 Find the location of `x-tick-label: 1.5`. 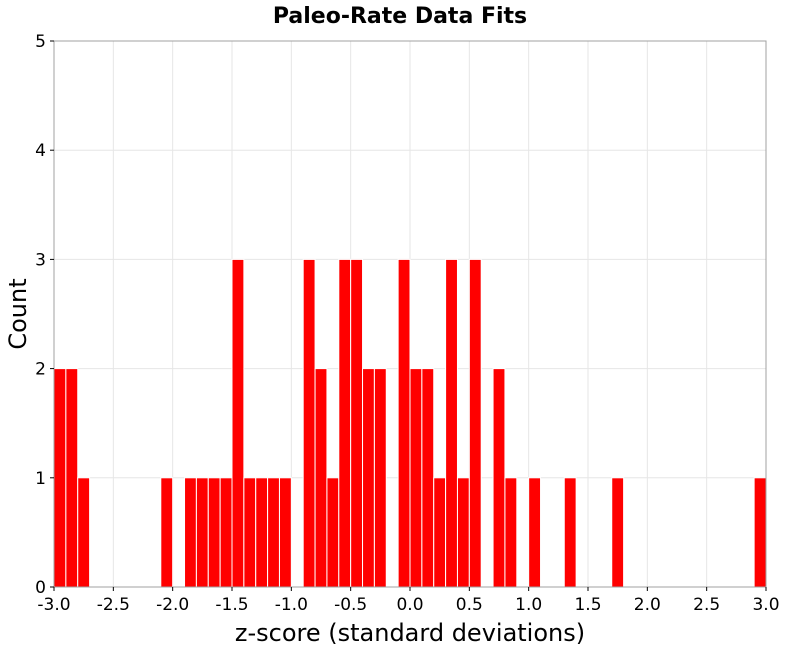

x-tick-label: 1.5 is located at coordinates (587, 605).